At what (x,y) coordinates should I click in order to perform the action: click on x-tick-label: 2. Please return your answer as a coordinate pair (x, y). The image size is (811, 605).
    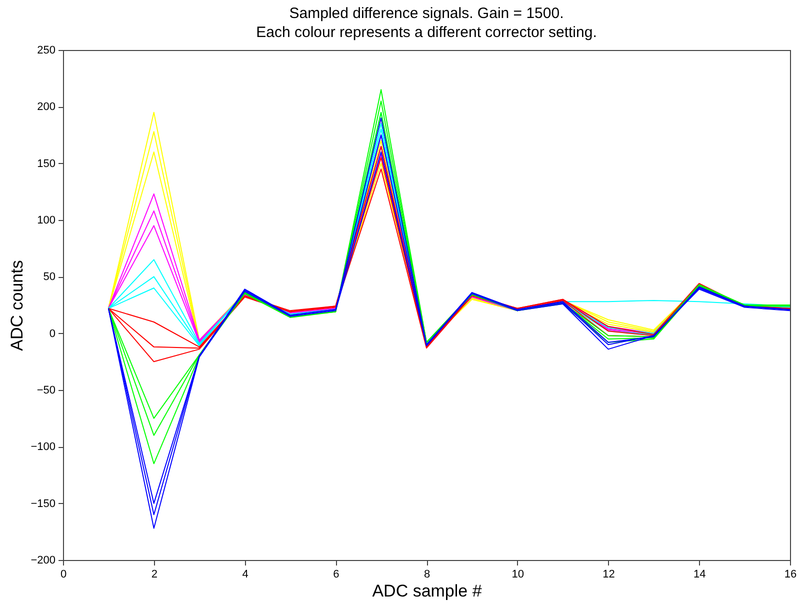
    Looking at the image, I should click on (154, 574).